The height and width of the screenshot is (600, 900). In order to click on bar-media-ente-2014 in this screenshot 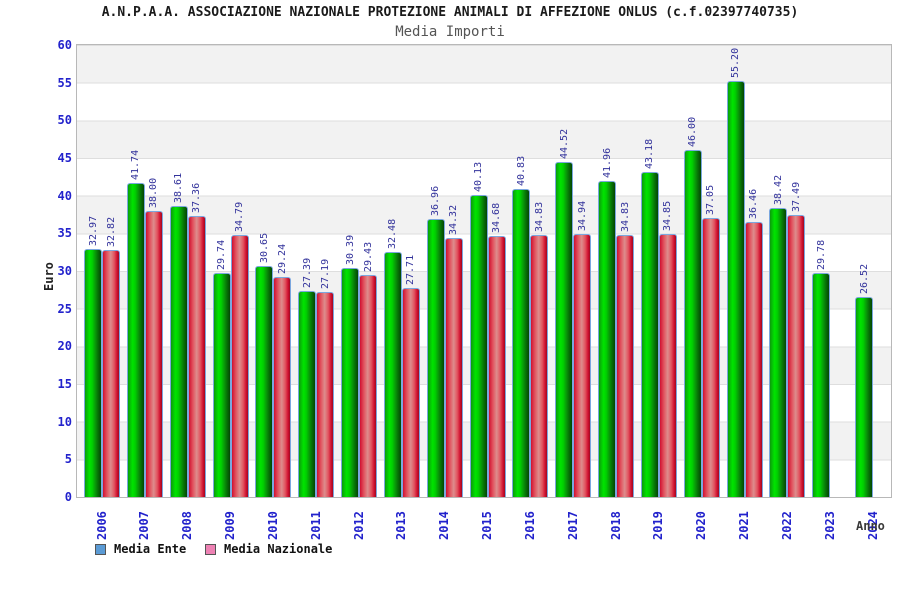, I will do `click(435, 357)`.